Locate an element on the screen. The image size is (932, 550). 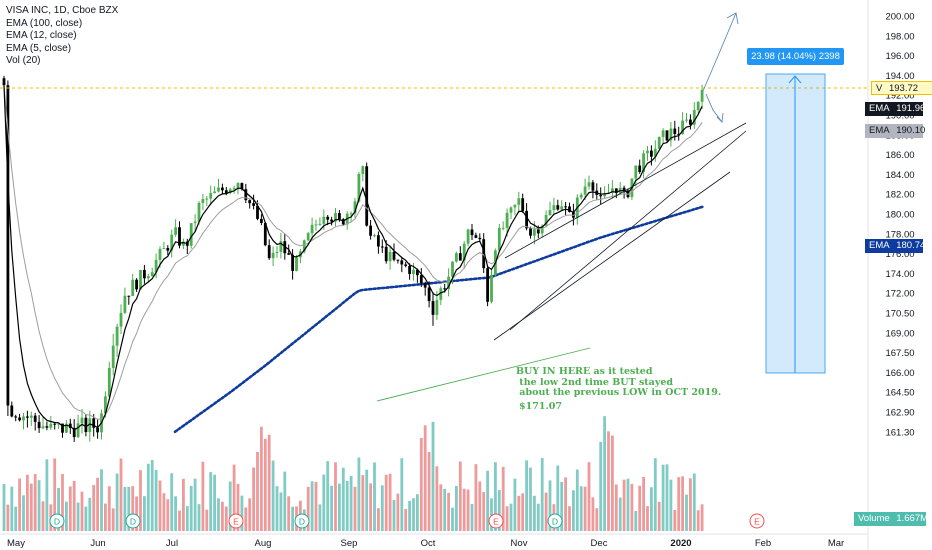
ema100-tag-value: 180.74 is located at coordinates (911, 245).